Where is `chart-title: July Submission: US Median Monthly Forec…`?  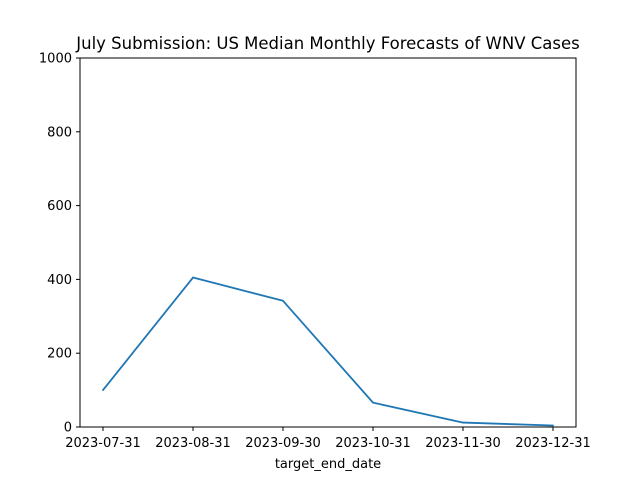
chart-title: July Submission: US Median Monthly Forec… is located at coordinates (327, 43).